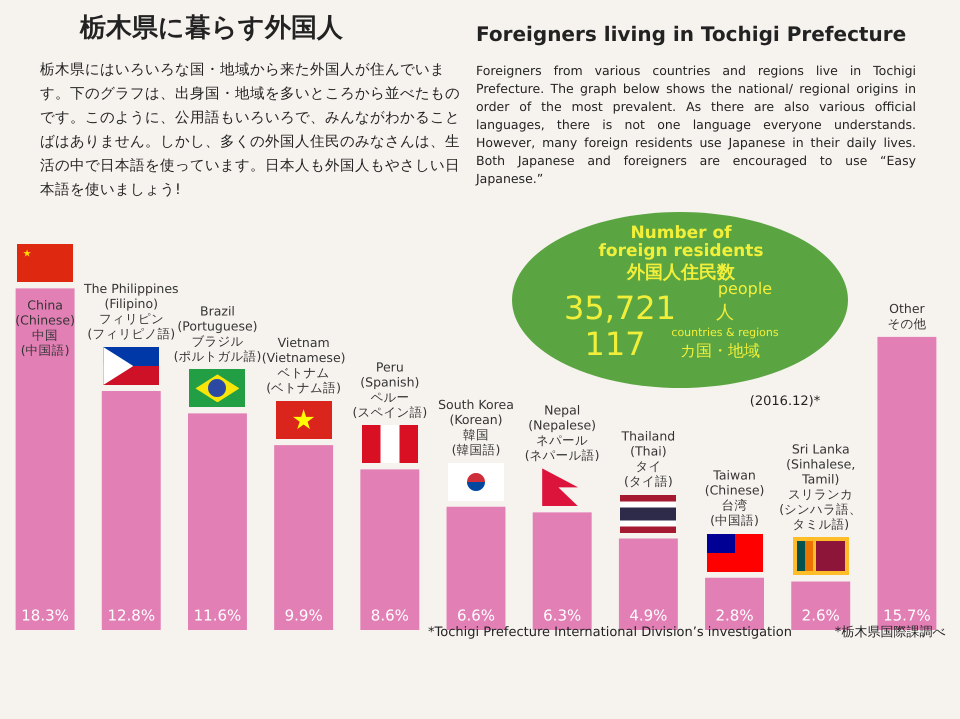  I want to click on chart-title: 栃木県に暮らす外国人, so click(211, 28).